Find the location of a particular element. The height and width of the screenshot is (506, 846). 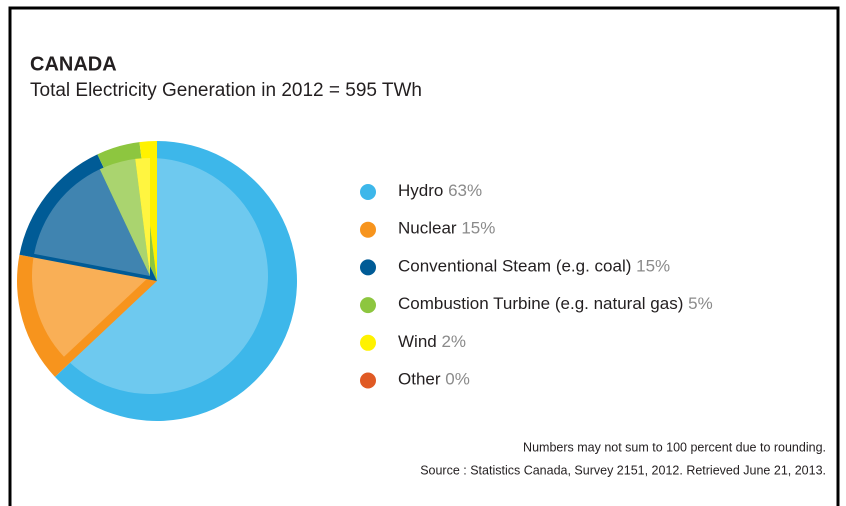

legend-name: Other is located at coordinates (419, 379).